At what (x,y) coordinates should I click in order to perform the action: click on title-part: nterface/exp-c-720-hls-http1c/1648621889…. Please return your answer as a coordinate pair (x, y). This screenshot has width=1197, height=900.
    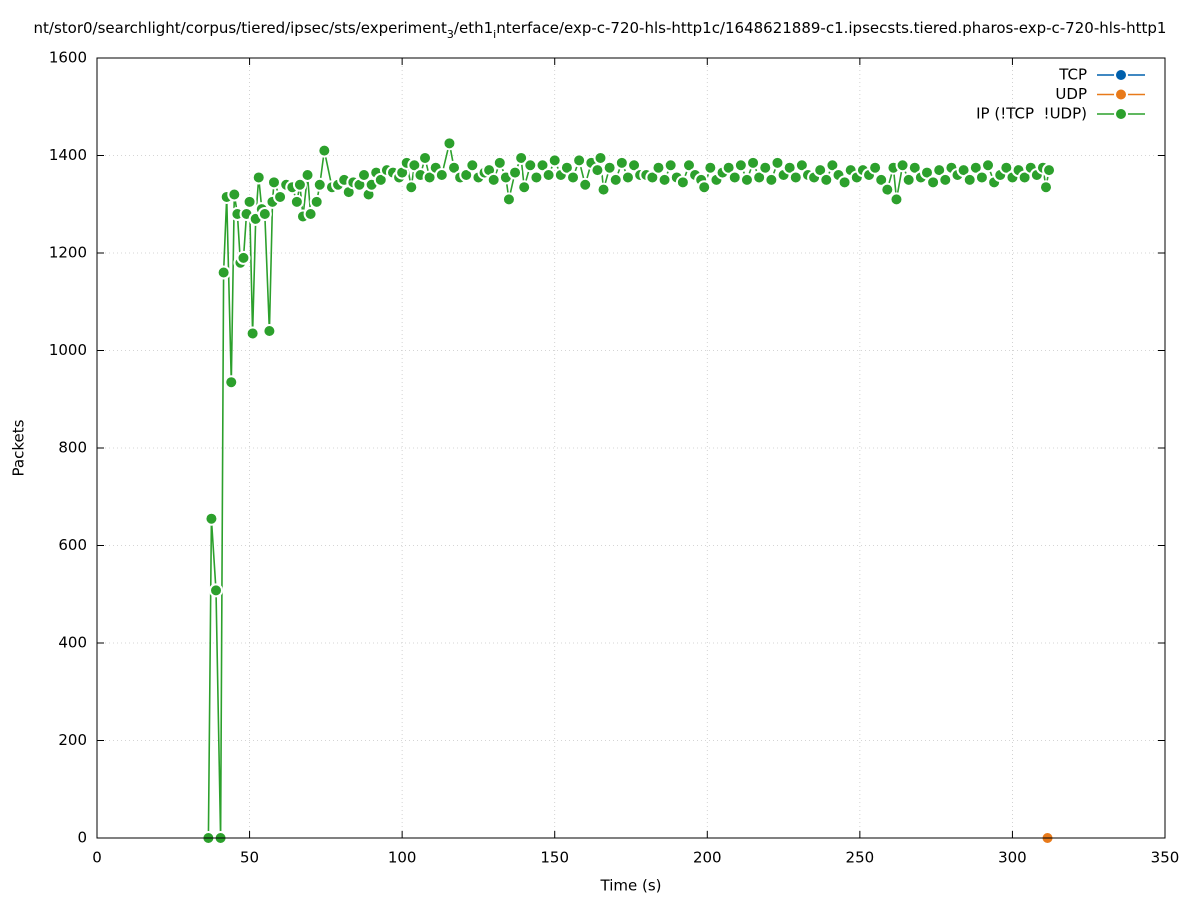
    Looking at the image, I should click on (831, 28).